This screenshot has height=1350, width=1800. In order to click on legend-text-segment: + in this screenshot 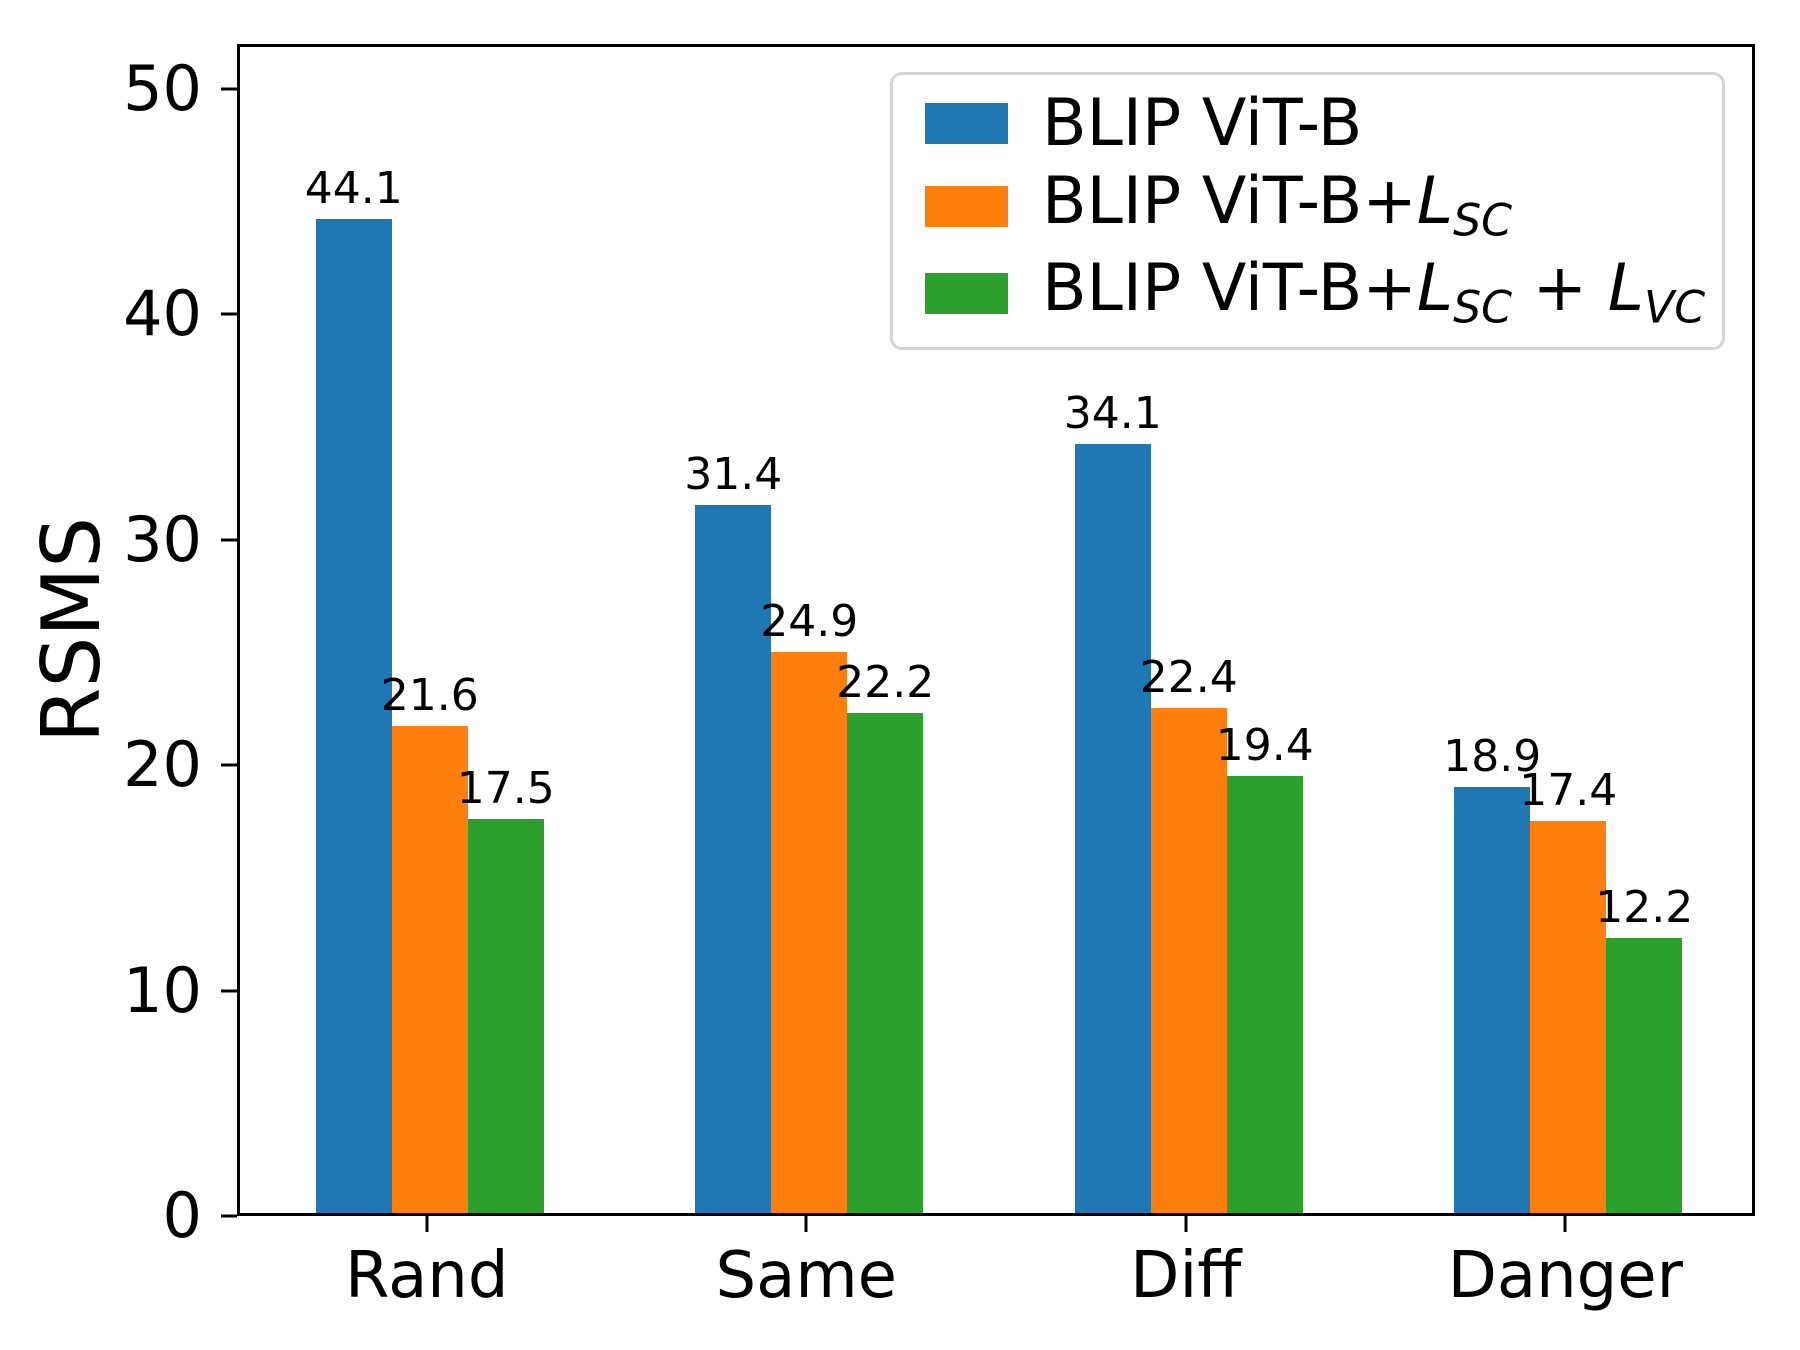, I will do `click(1560, 289)`.